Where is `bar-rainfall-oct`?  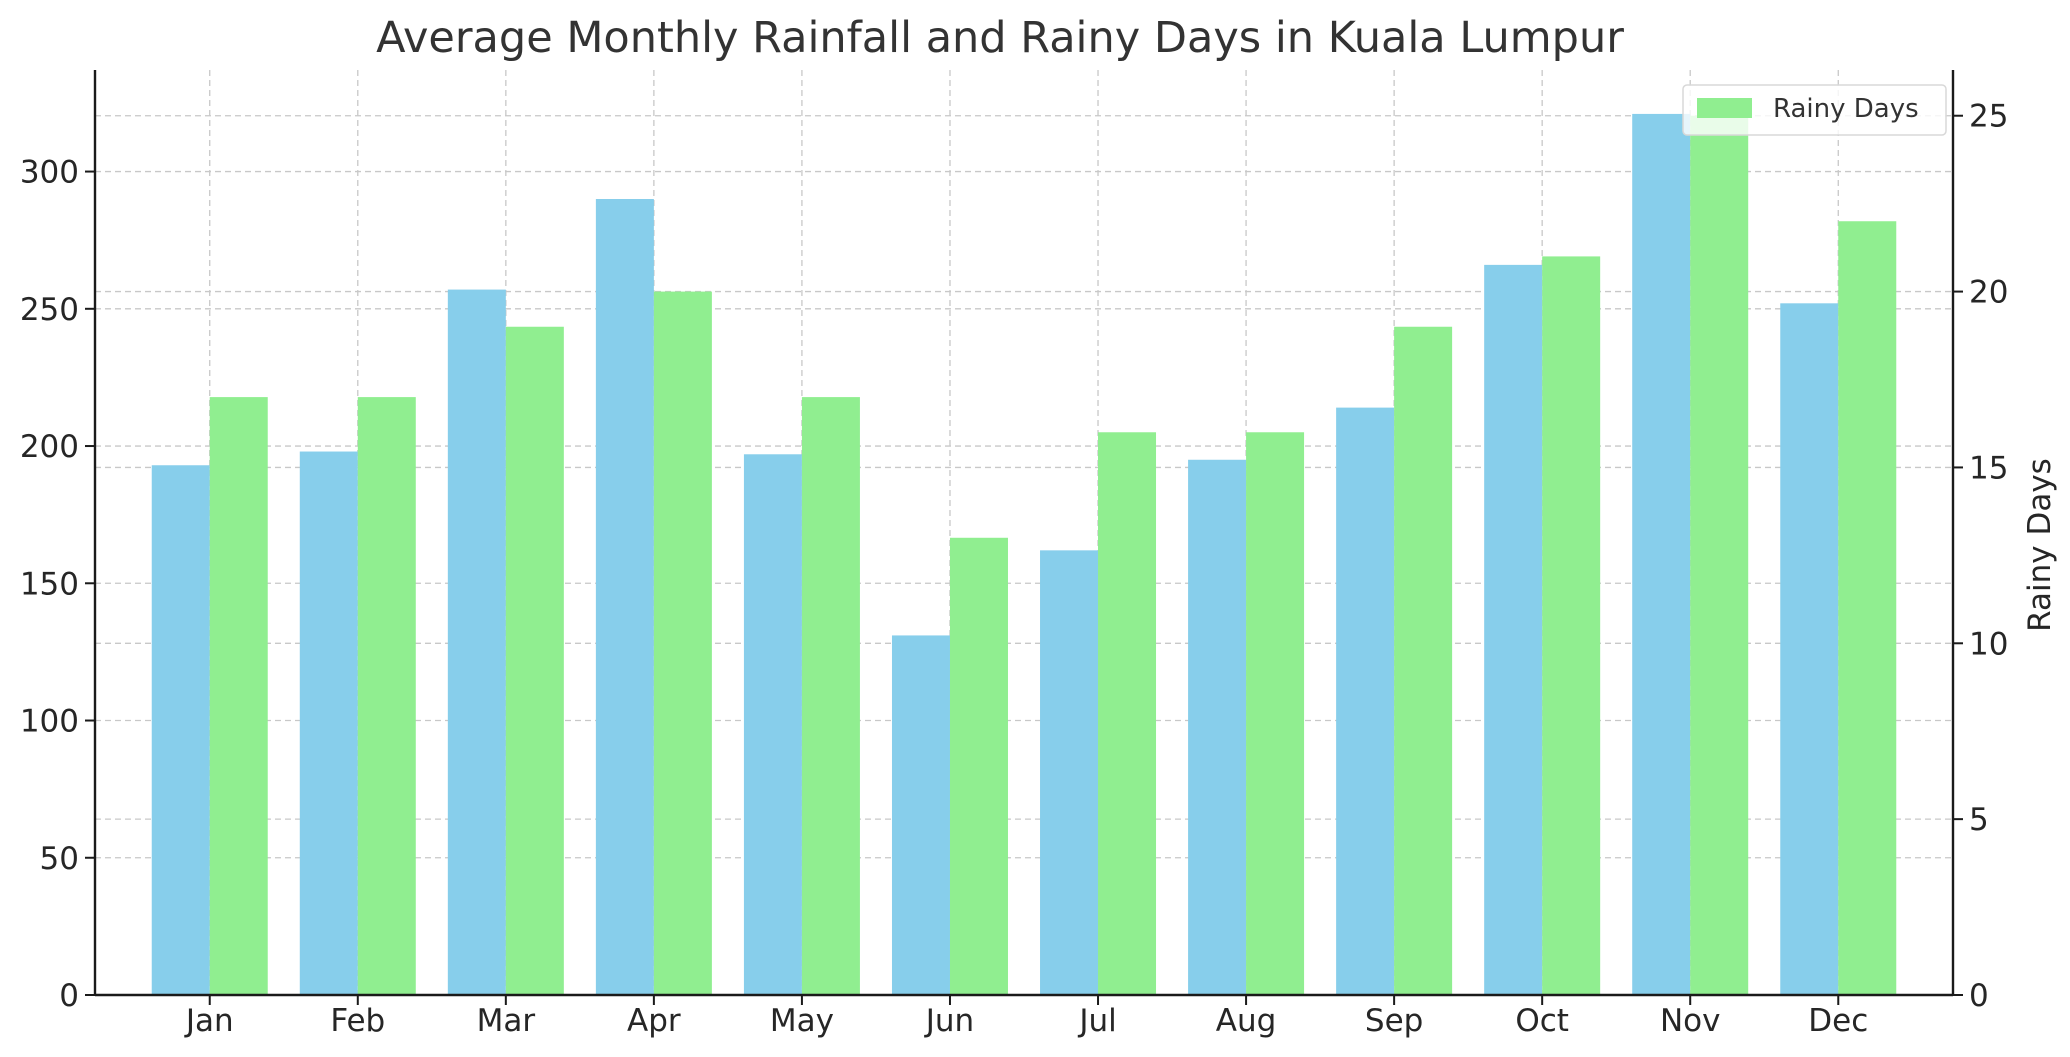
bar-rainfall-oct is located at coordinates (1513, 629).